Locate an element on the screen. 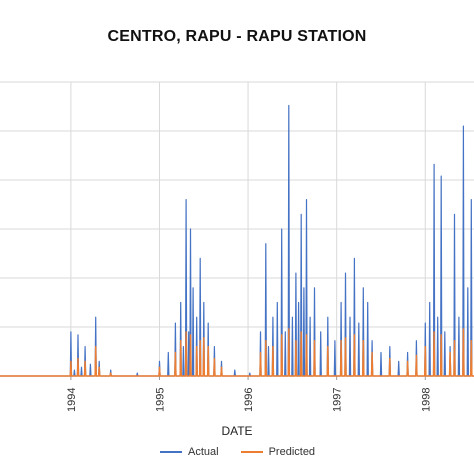  chart-title: CENTRO, RAPU - RAPU STATION is located at coordinates (237, 36).